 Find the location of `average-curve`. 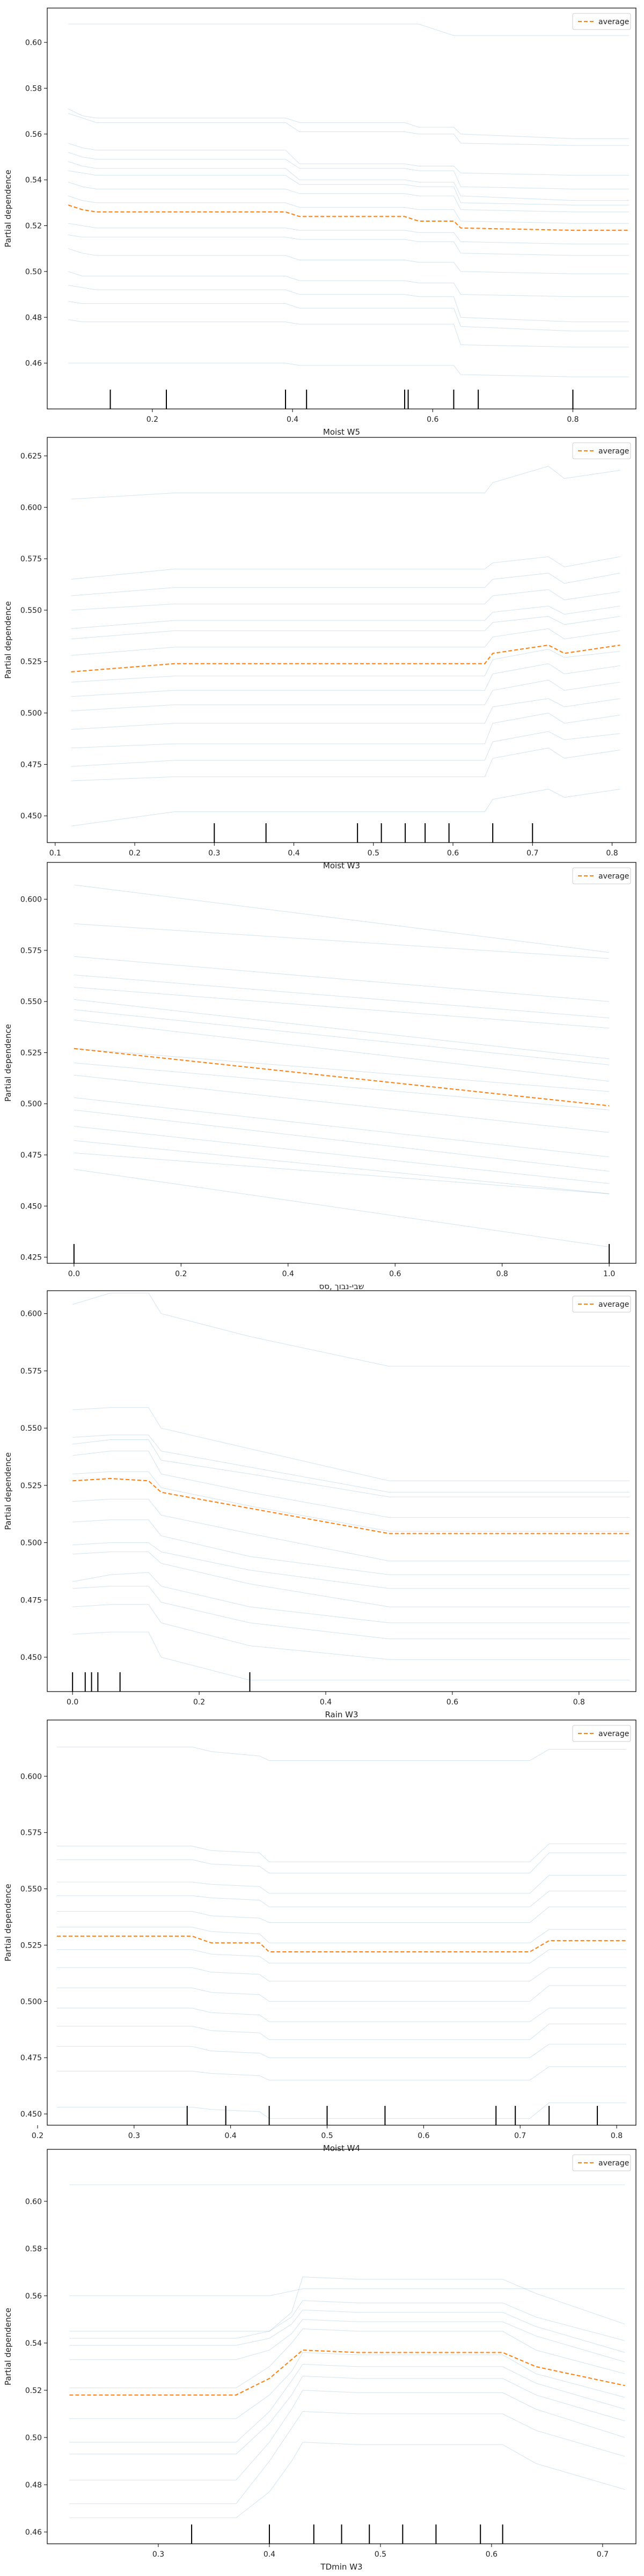

average-curve is located at coordinates (341, 1943).